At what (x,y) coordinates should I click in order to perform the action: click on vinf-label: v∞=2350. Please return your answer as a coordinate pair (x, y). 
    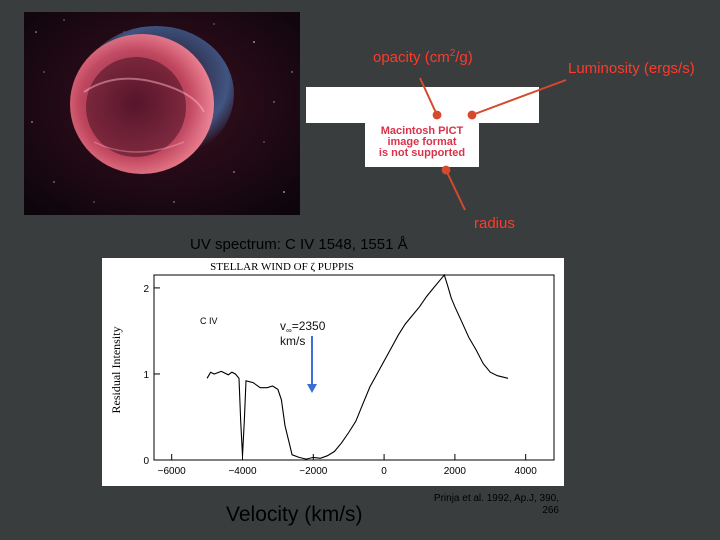
    Looking at the image, I should click on (303, 327).